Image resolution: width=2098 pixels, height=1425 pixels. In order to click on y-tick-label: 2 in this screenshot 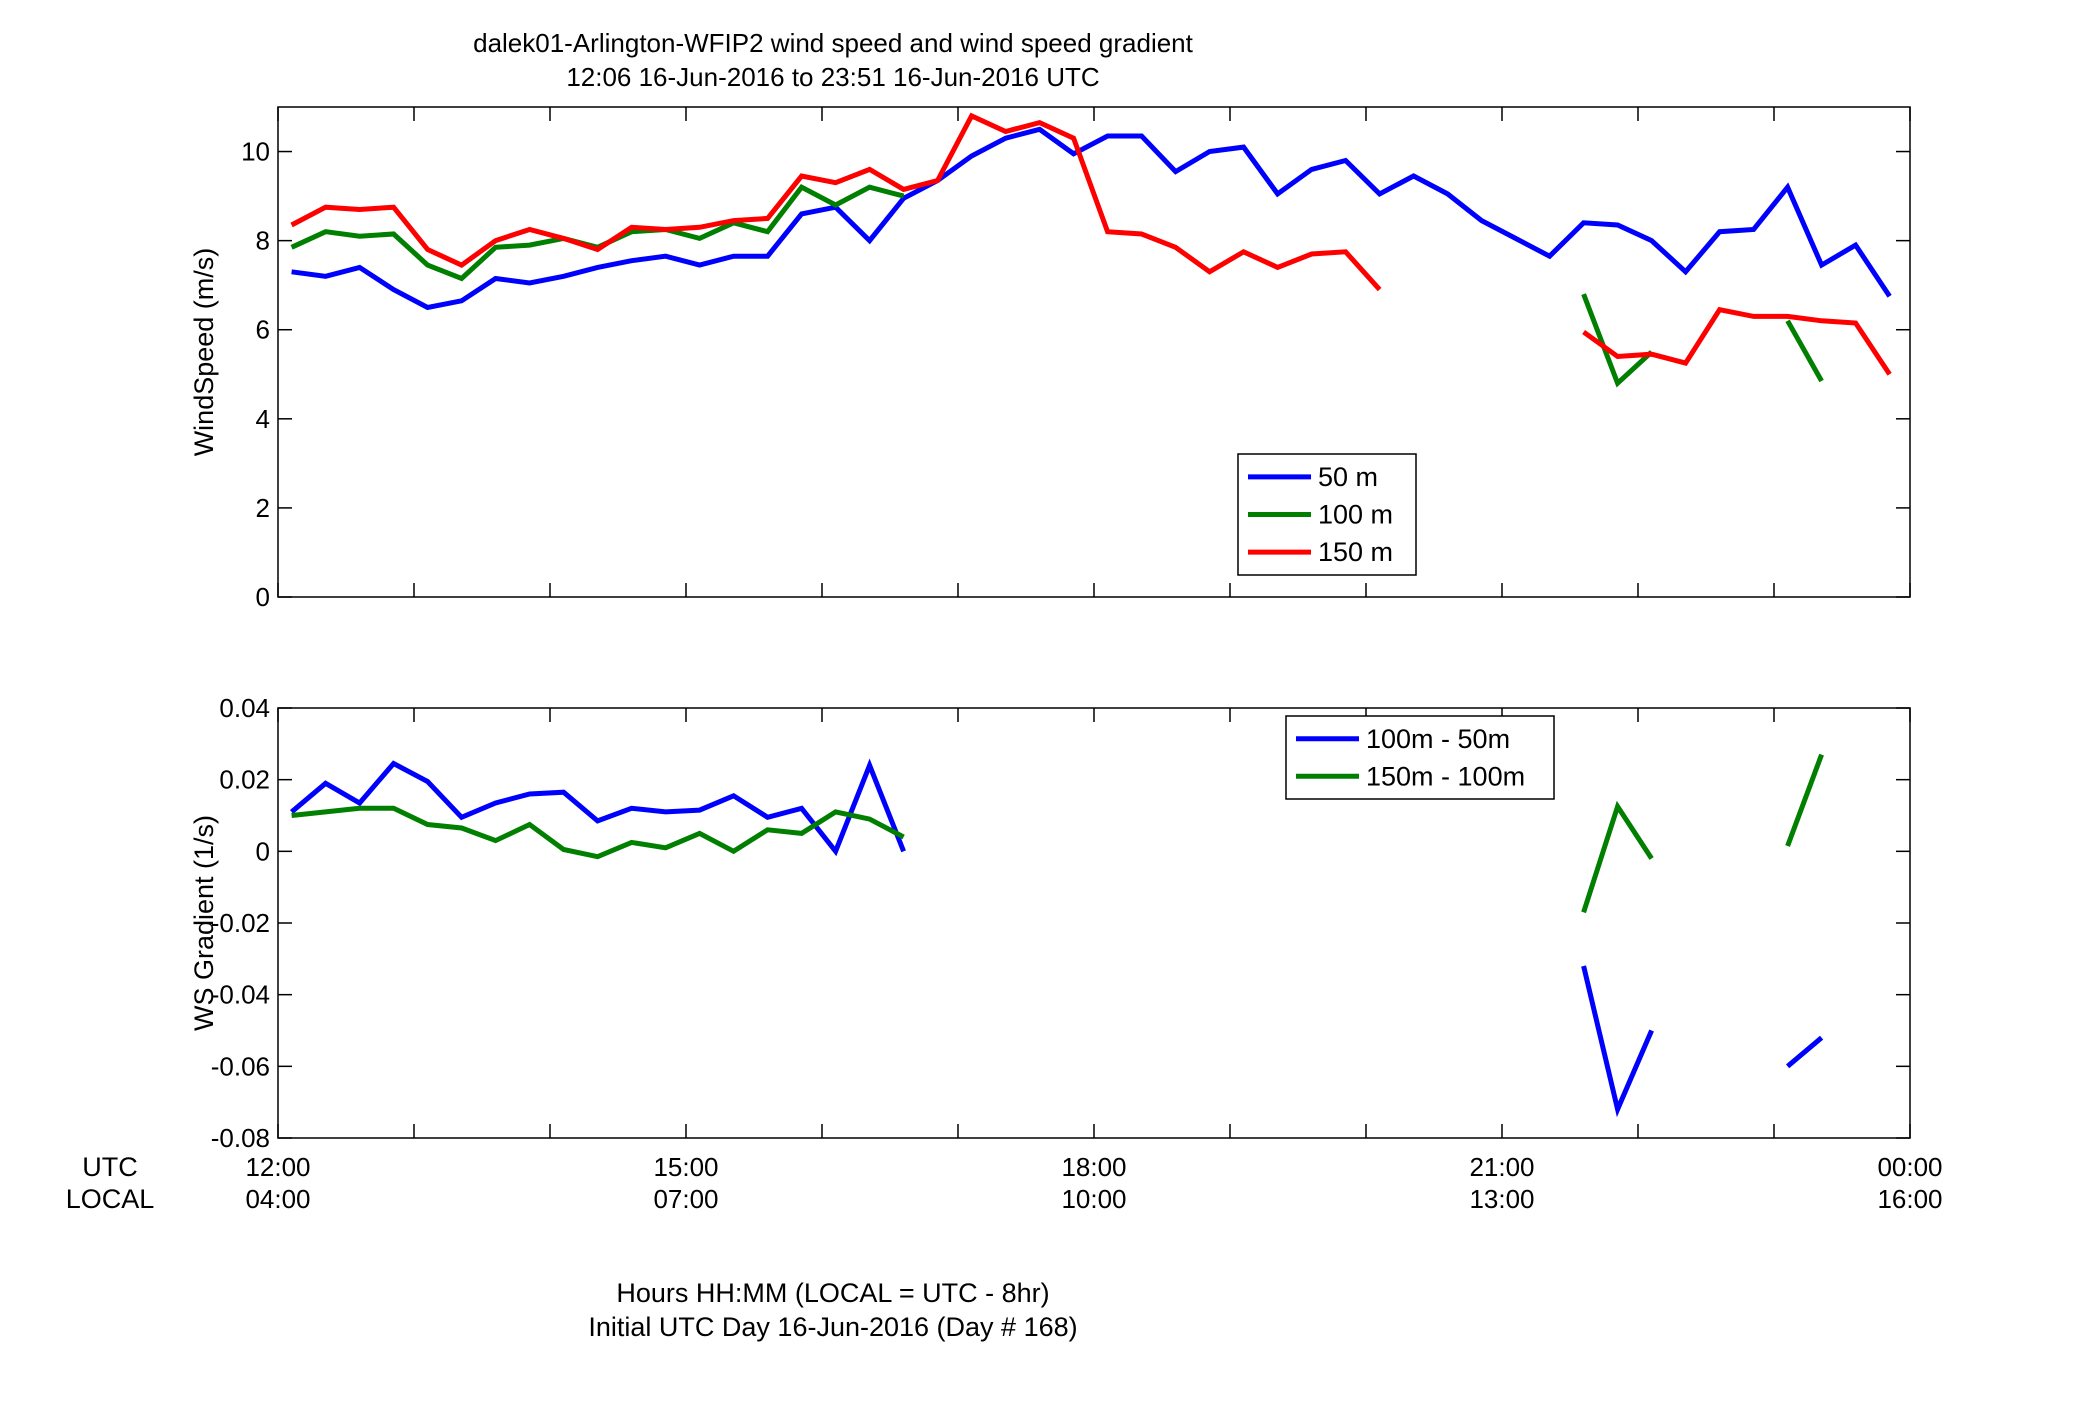, I will do `click(263, 508)`.